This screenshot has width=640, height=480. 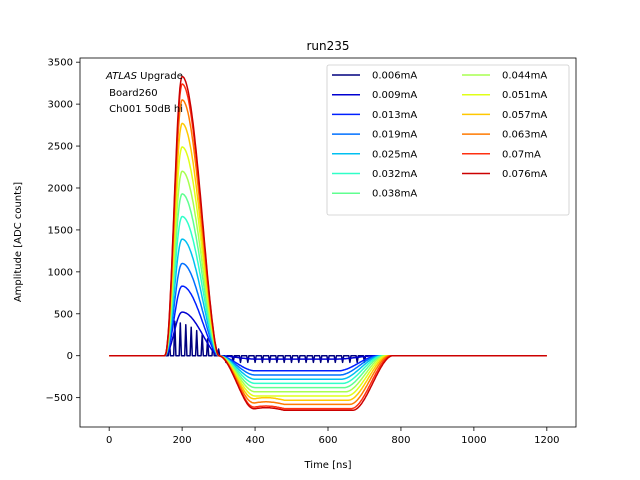 I want to click on y-tick-label: 1500, so click(x=60, y=230).